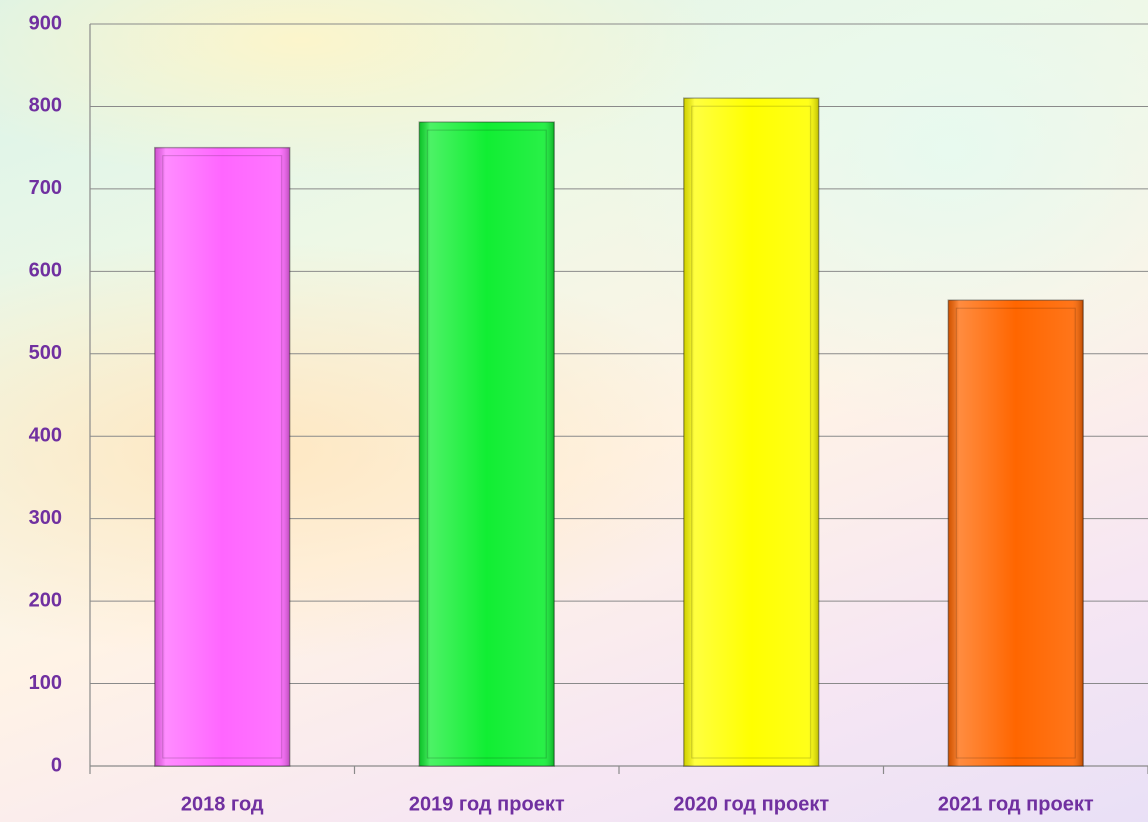  Describe the element at coordinates (487, 804) in the screenshot. I see `x-tick-label: 2019 год проект` at that location.